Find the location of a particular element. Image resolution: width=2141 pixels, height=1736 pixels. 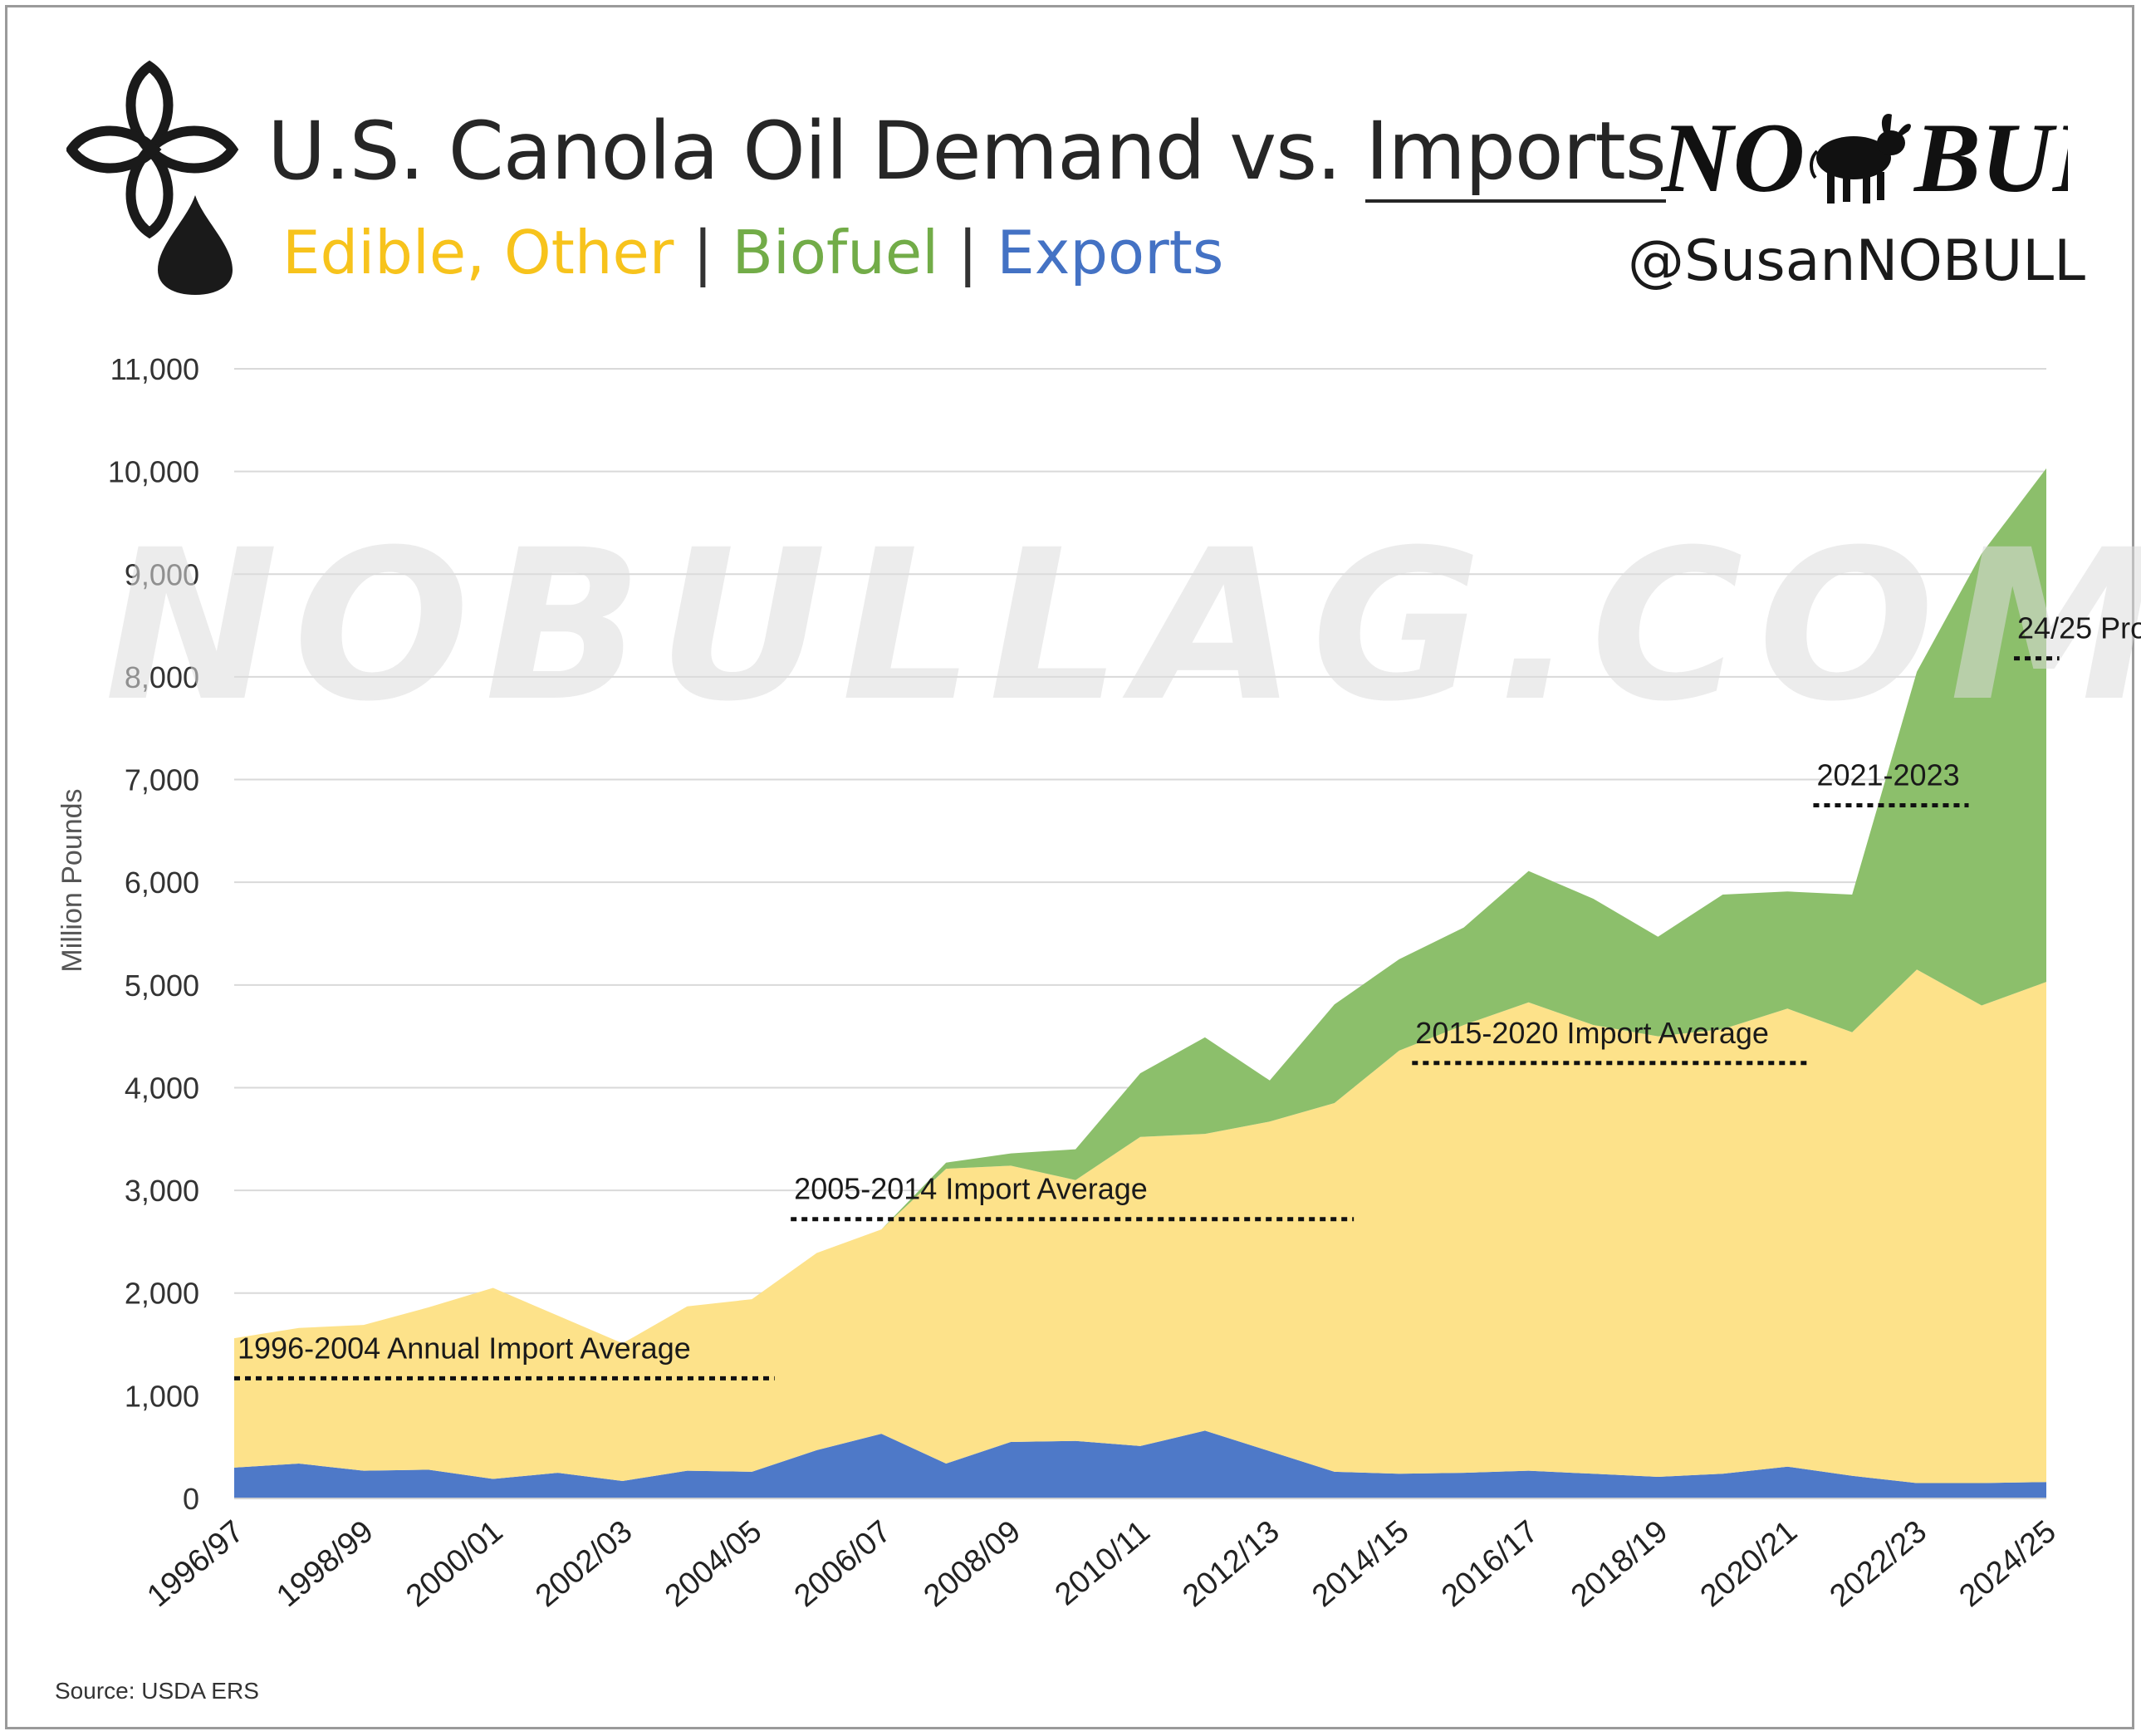

x-tick-label: 2014/15 is located at coordinates (1360, 1564).